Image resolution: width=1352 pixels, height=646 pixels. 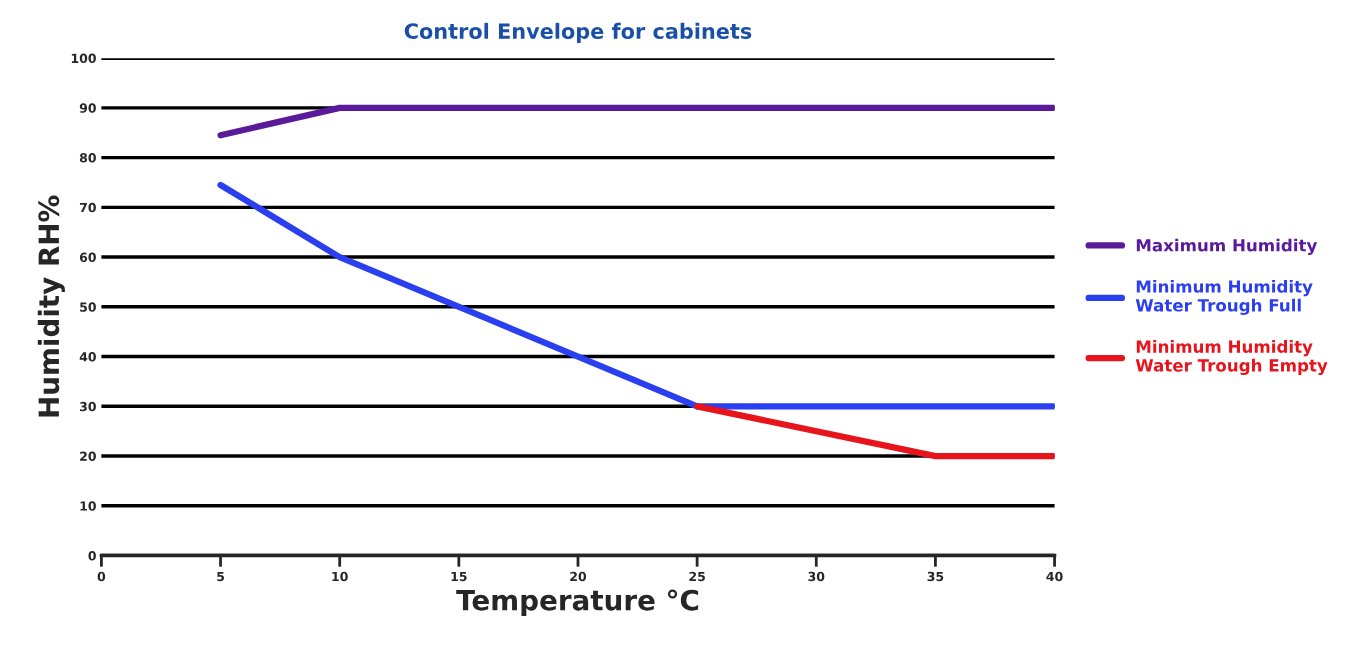 I want to click on y-tick-label: 30, so click(x=87, y=406).